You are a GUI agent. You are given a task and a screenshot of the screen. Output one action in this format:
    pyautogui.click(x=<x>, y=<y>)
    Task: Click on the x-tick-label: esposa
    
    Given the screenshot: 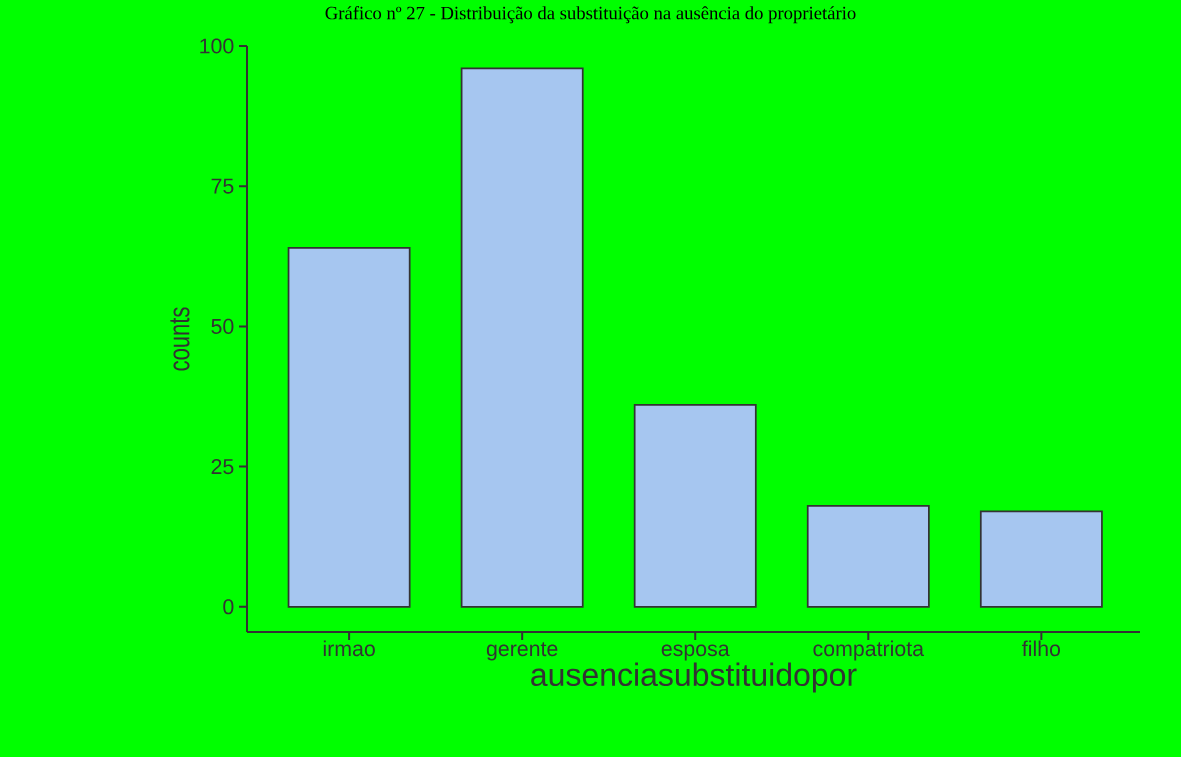 What is the action you would take?
    pyautogui.click(x=695, y=652)
    